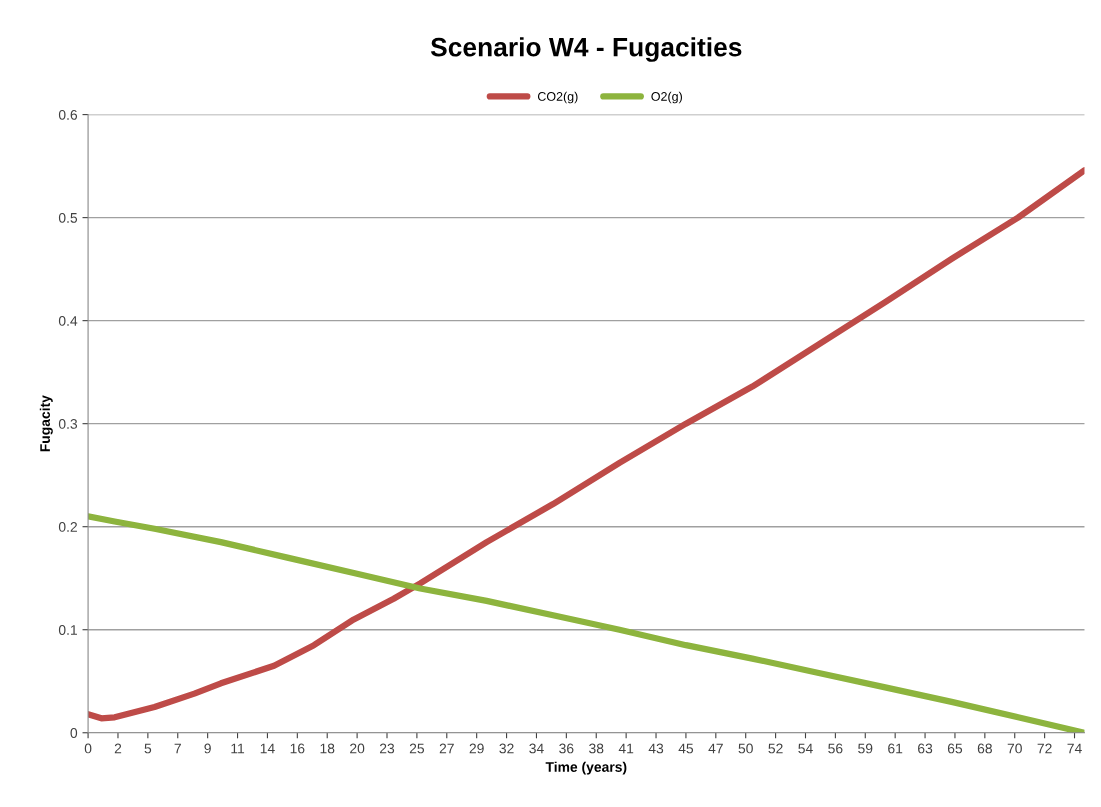  What do you see at coordinates (238, 748) in the screenshot?
I see `x-tick-label: 11` at bounding box center [238, 748].